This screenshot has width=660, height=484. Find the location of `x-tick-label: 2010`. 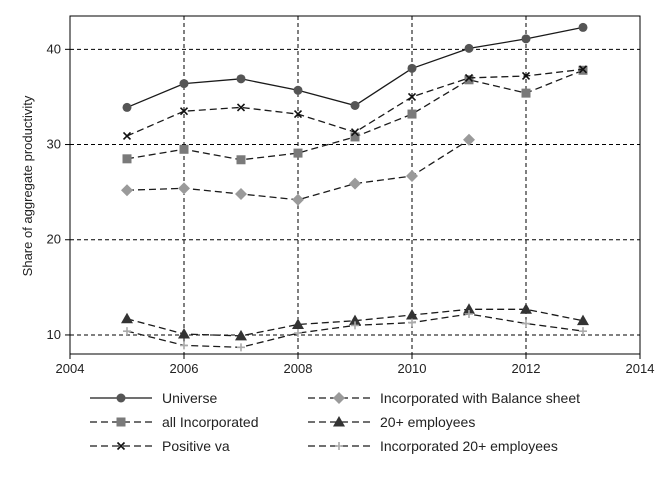

x-tick-label: 2010 is located at coordinates (412, 368).